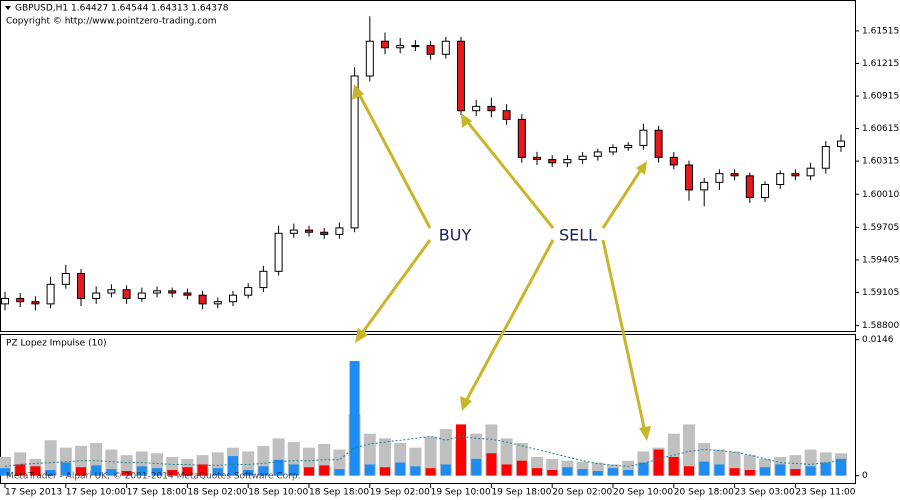 This screenshot has width=900, height=500. I want to click on x-tick-label: 18 Sep 18:00, so click(339, 493).